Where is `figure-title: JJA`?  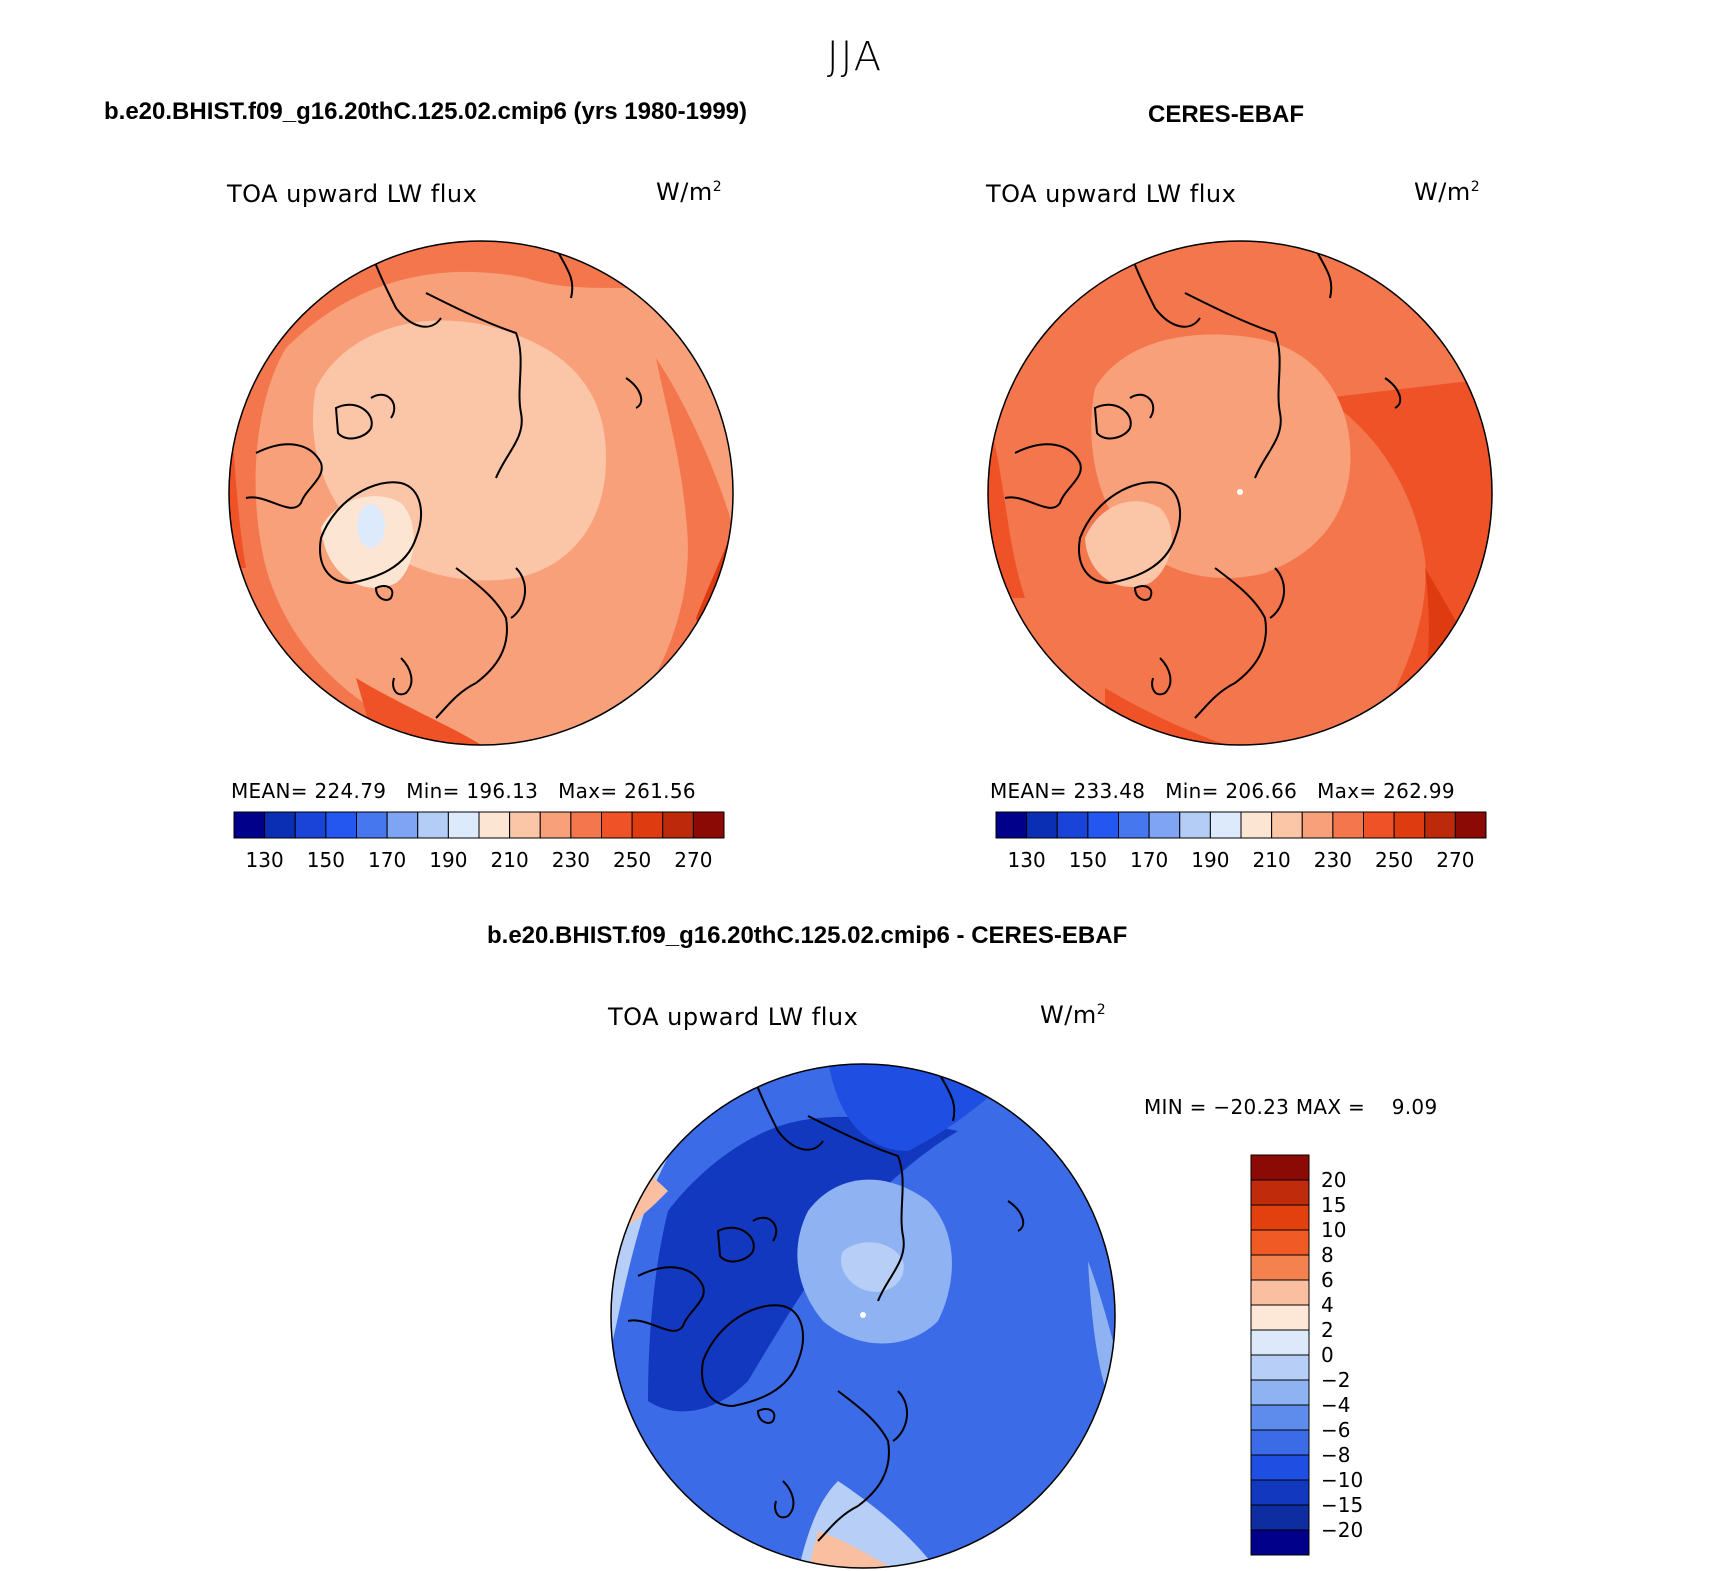
figure-title: JJA is located at coordinates (855, 57).